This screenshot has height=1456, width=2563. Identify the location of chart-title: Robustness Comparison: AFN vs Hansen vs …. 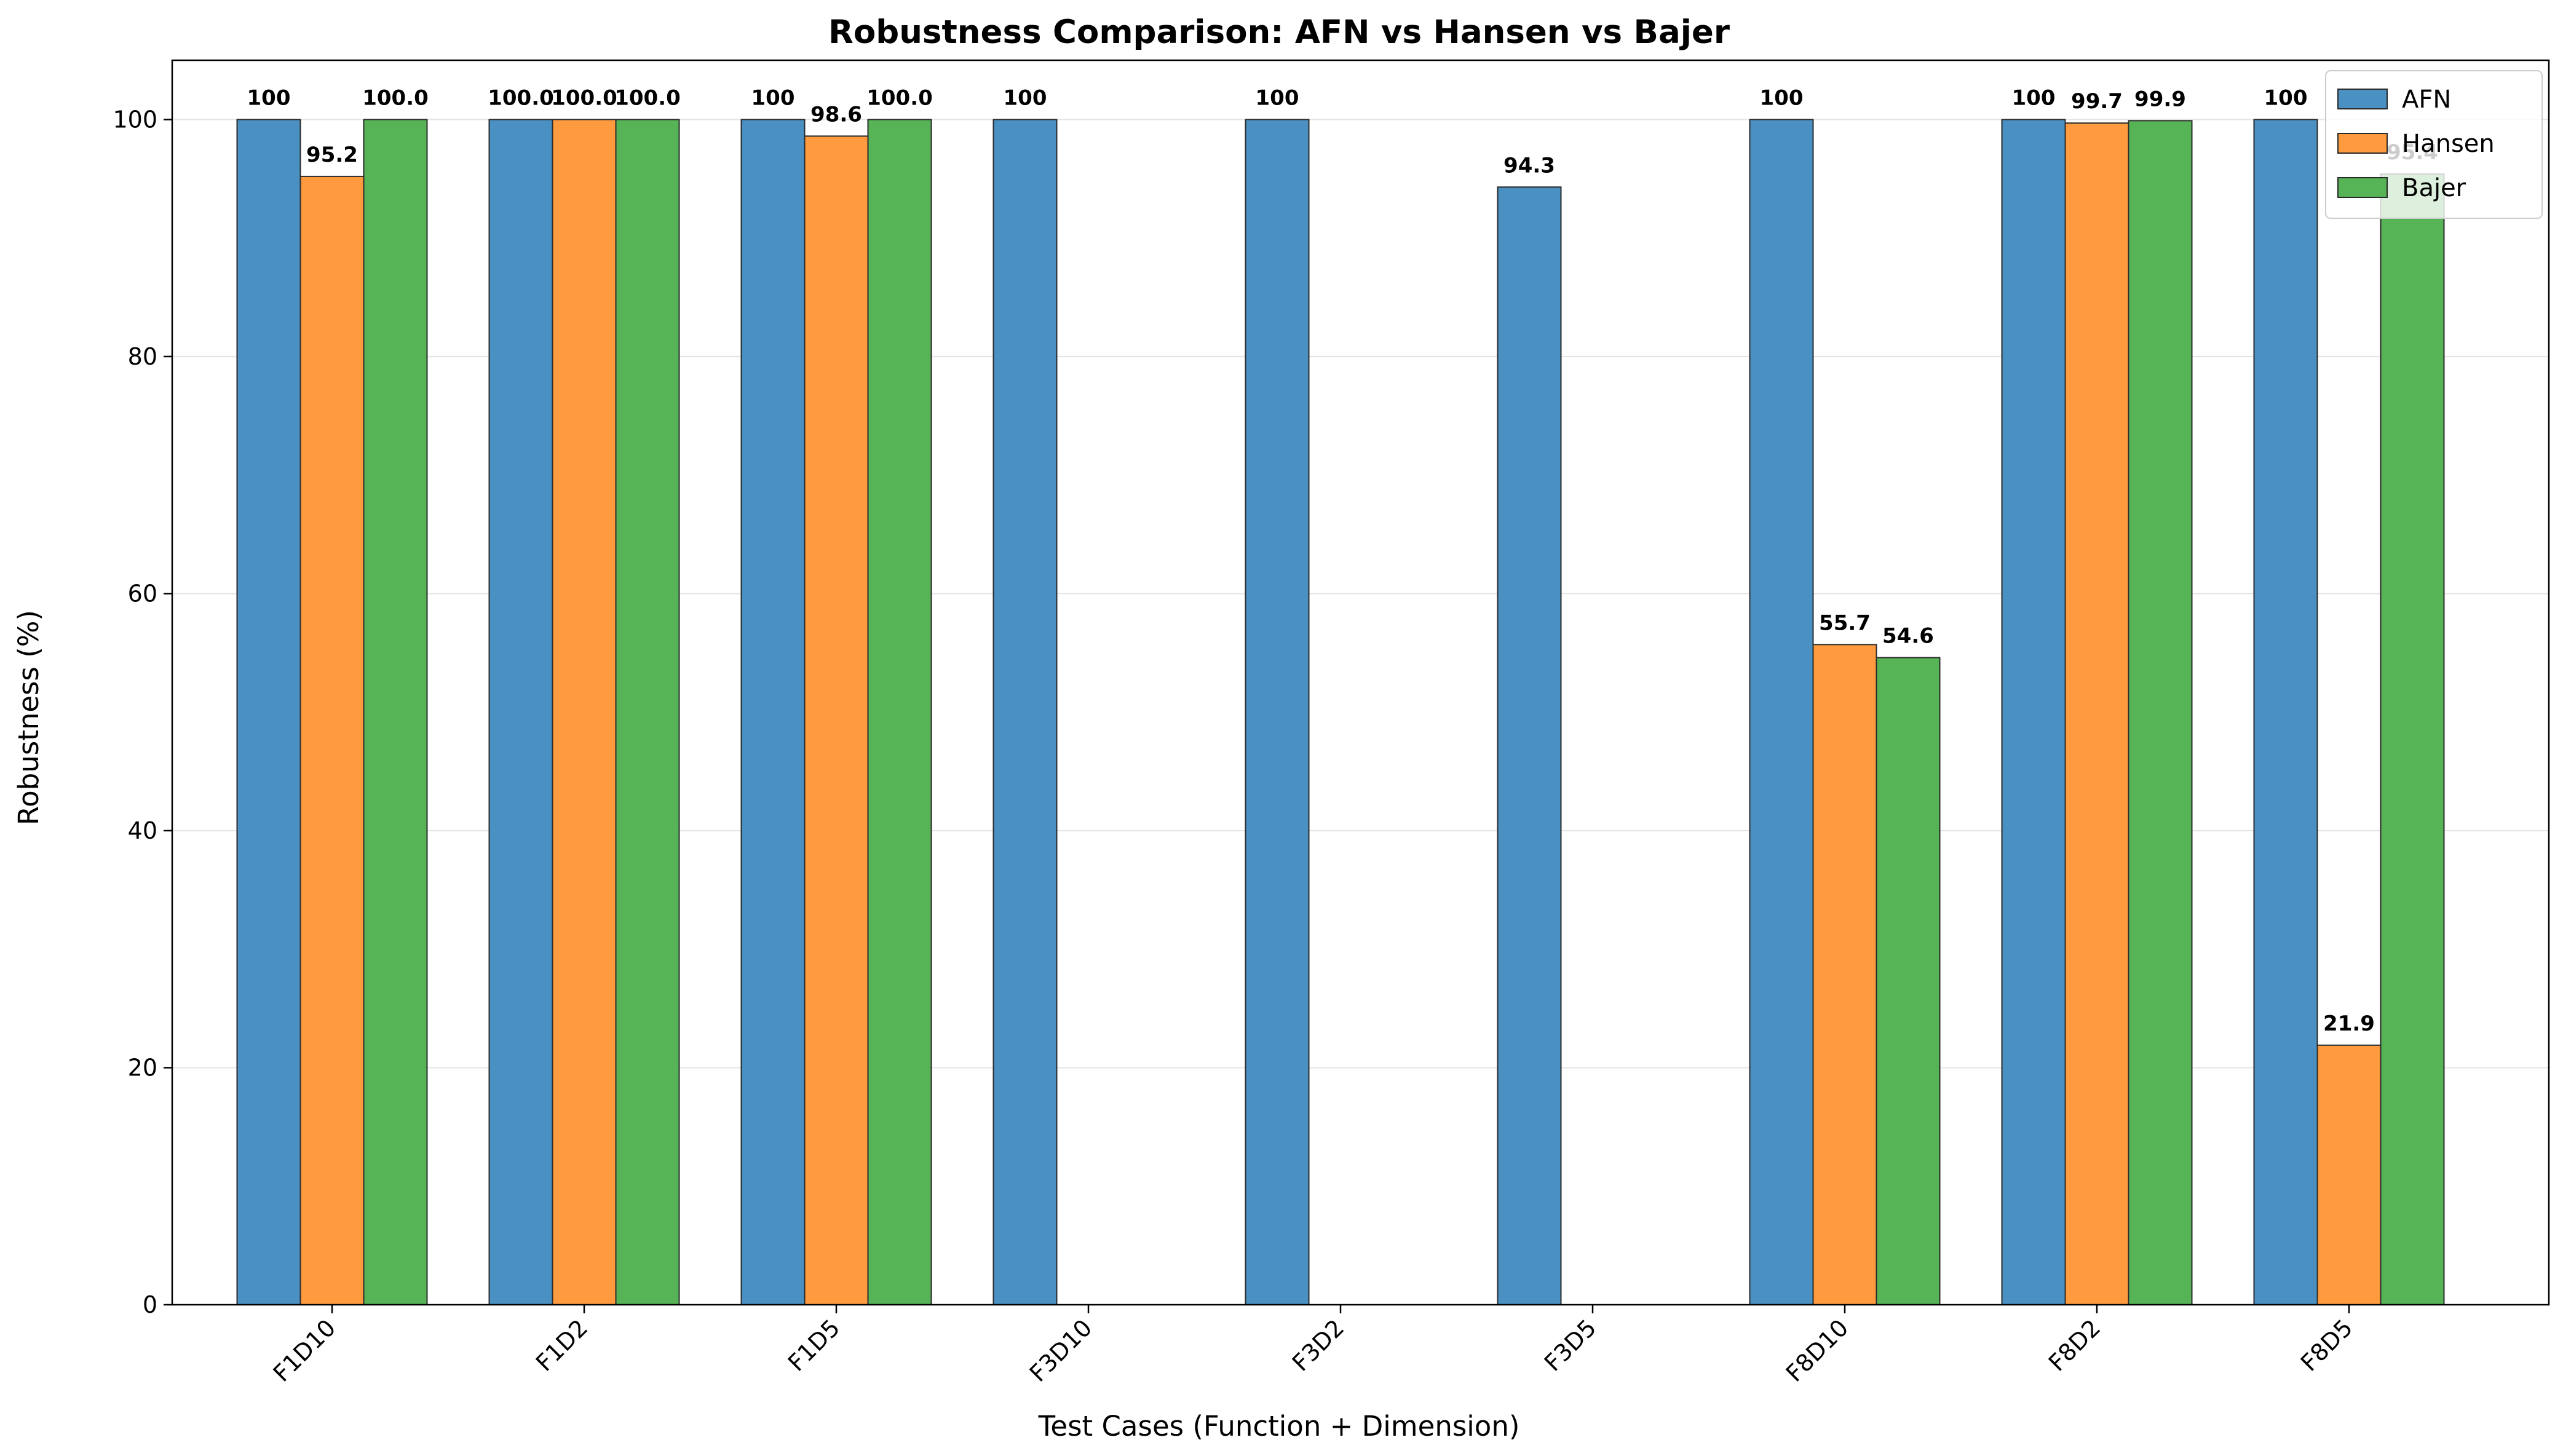
(1279, 32).